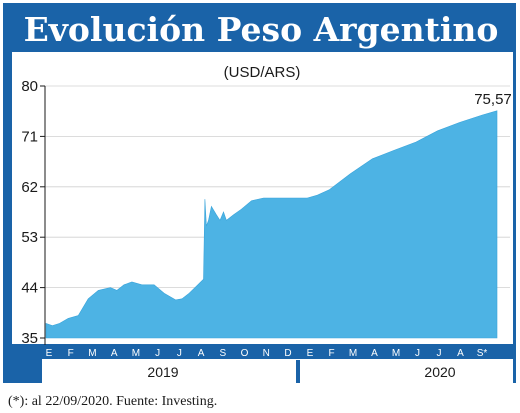 Image resolution: width=520 pixels, height=413 pixels. I want to click on y-tick-label: 53, so click(29, 237).